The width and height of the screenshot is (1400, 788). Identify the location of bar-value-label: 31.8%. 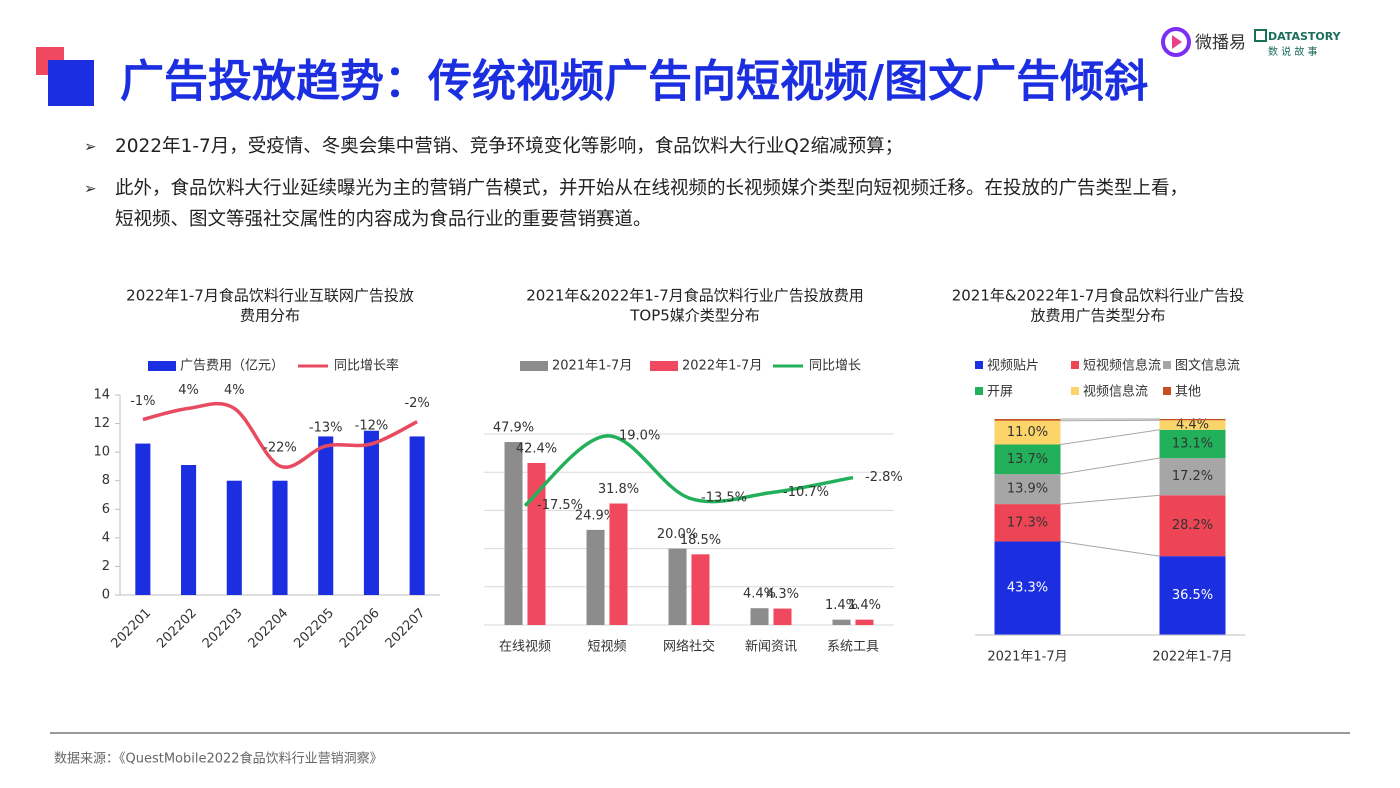
(618, 489).